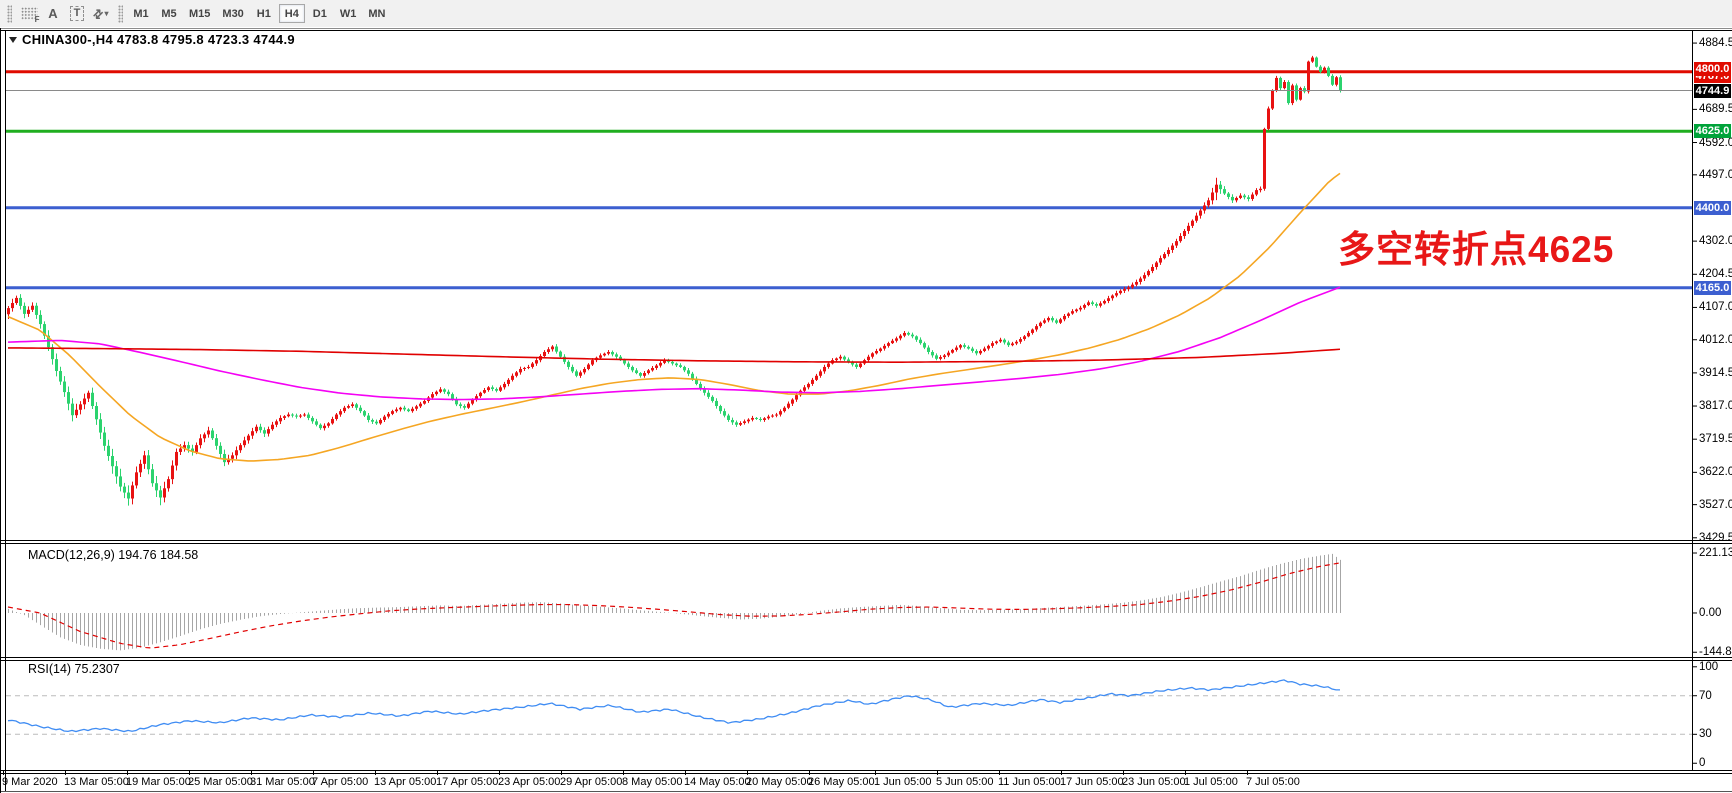 The height and width of the screenshot is (793, 1732). Describe the element at coordinates (106, 13) in the screenshot. I see `dropdown-caret-icon: ▾` at that location.